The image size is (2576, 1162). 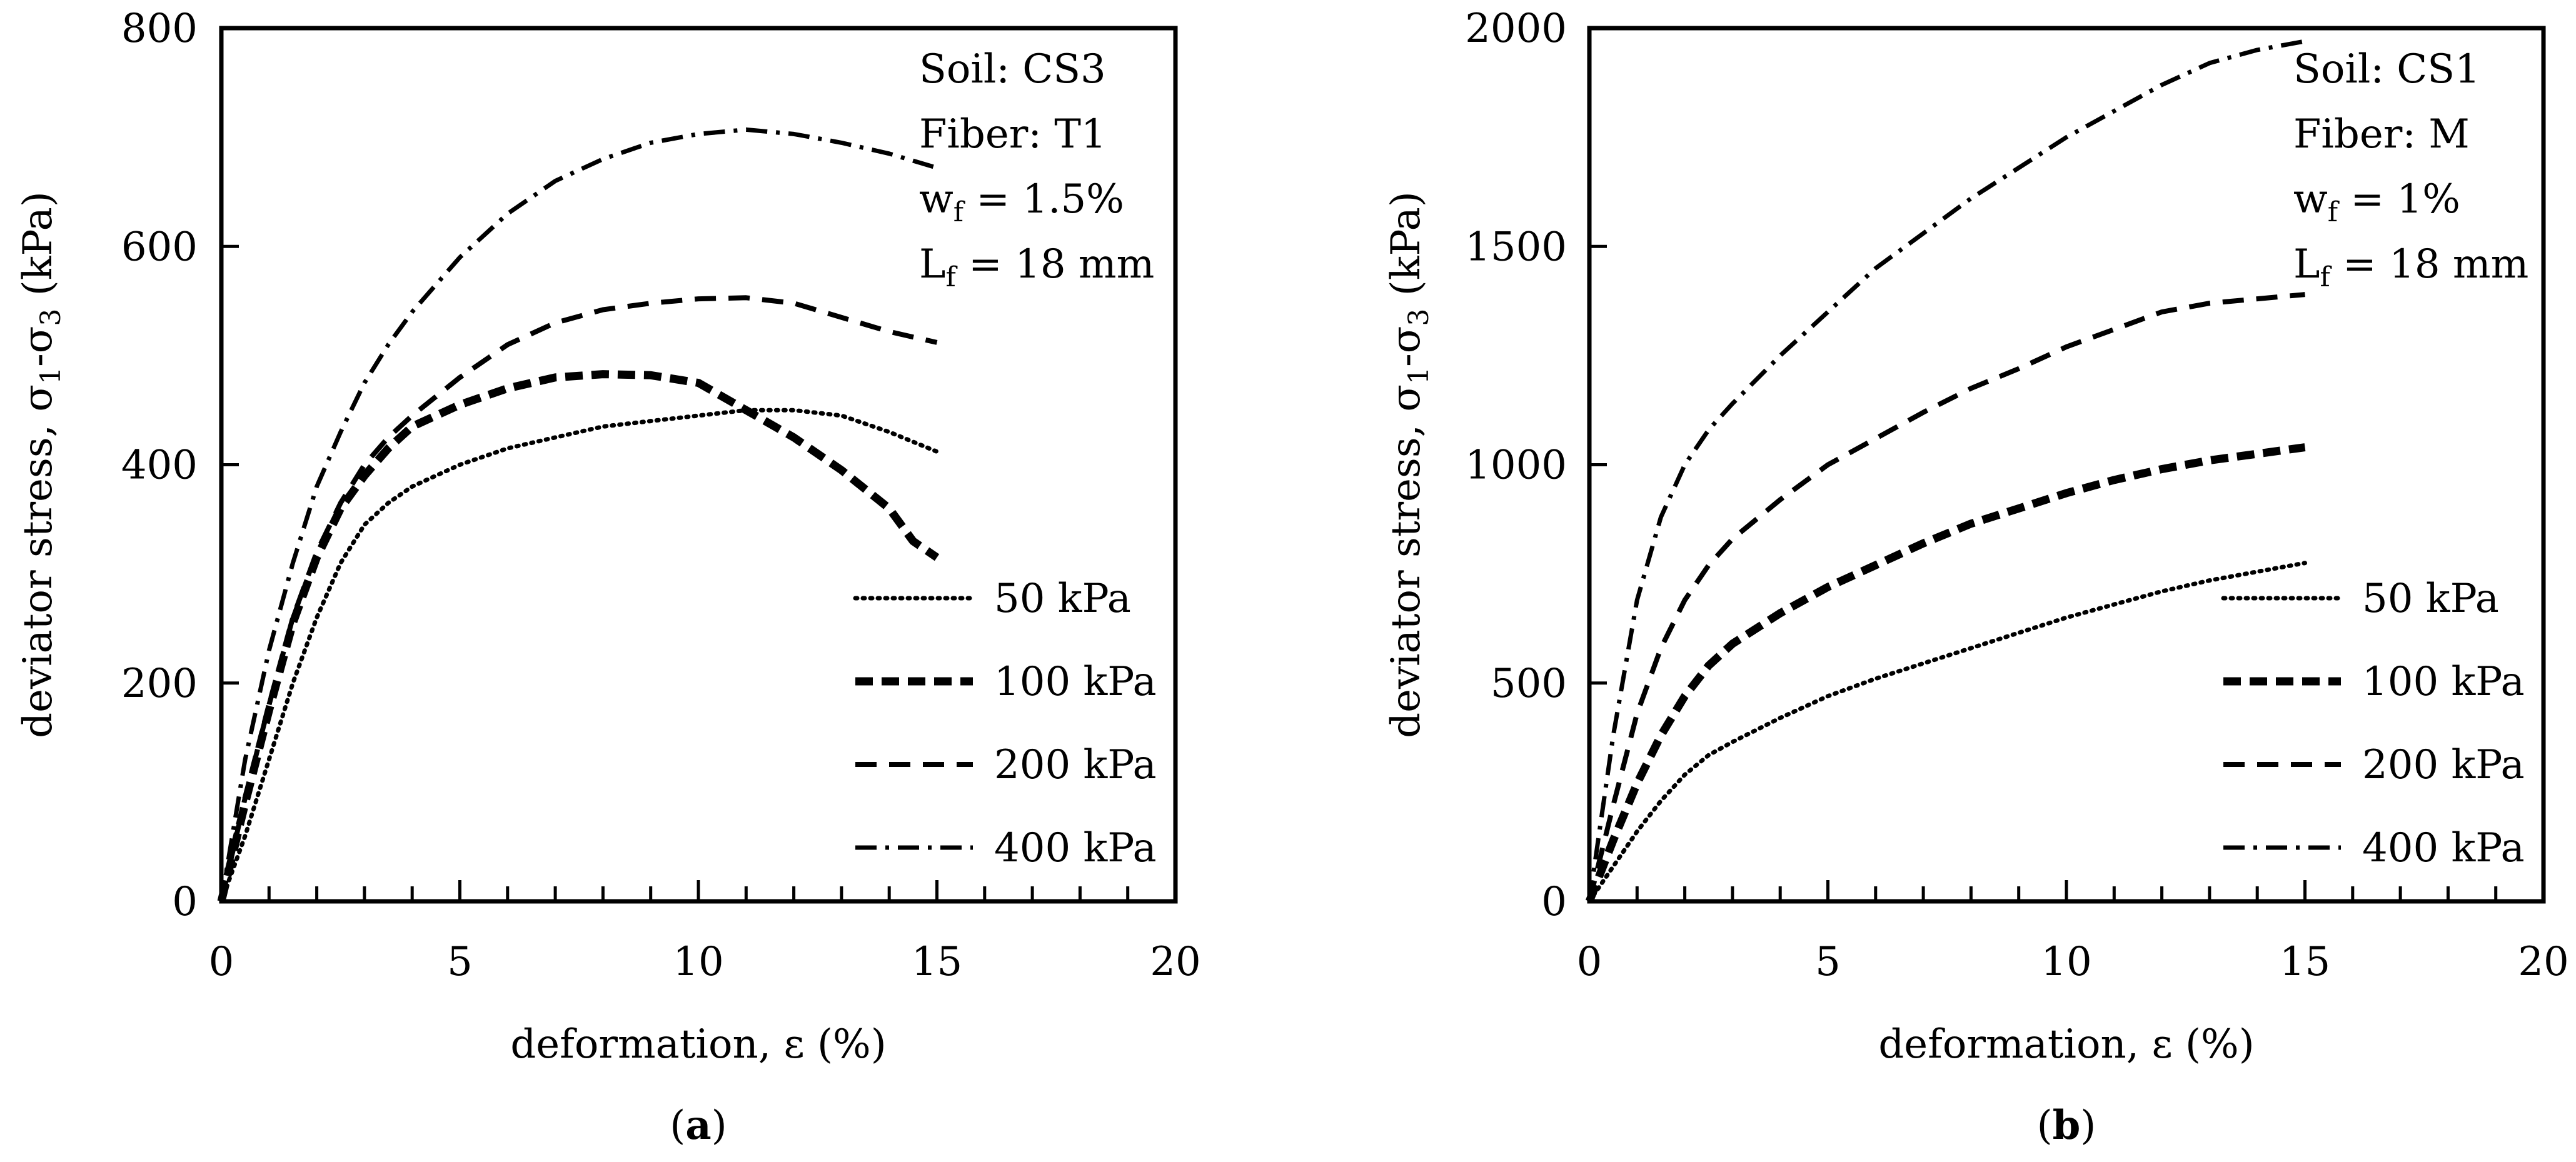 What do you see at coordinates (1021, 202) in the screenshot?
I see `annotation-line: wf = 1.5%` at bounding box center [1021, 202].